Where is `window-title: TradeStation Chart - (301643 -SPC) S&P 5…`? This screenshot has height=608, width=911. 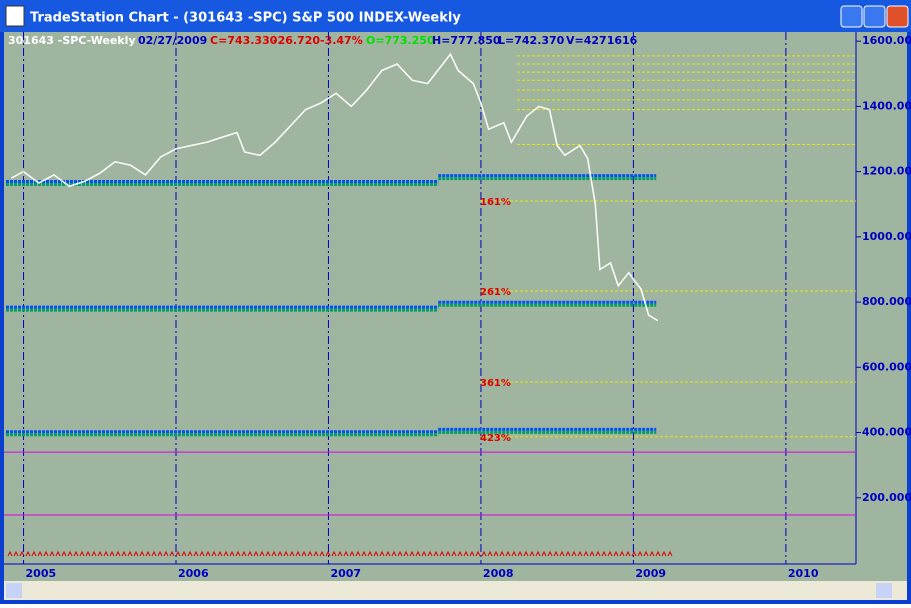
window-title: TradeStation Chart - (301643 -SPC) S&P 5… is located at coordinates (245, 18).